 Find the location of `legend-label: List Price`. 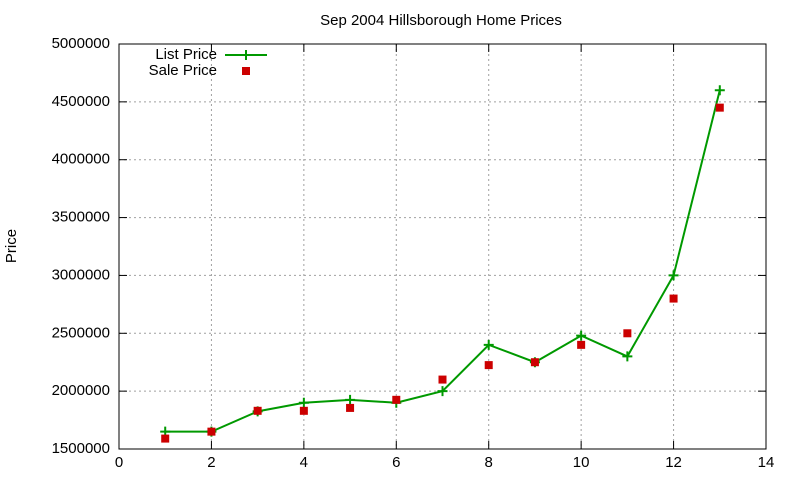

legend-label: List Price is located at coordinates (186, 54).